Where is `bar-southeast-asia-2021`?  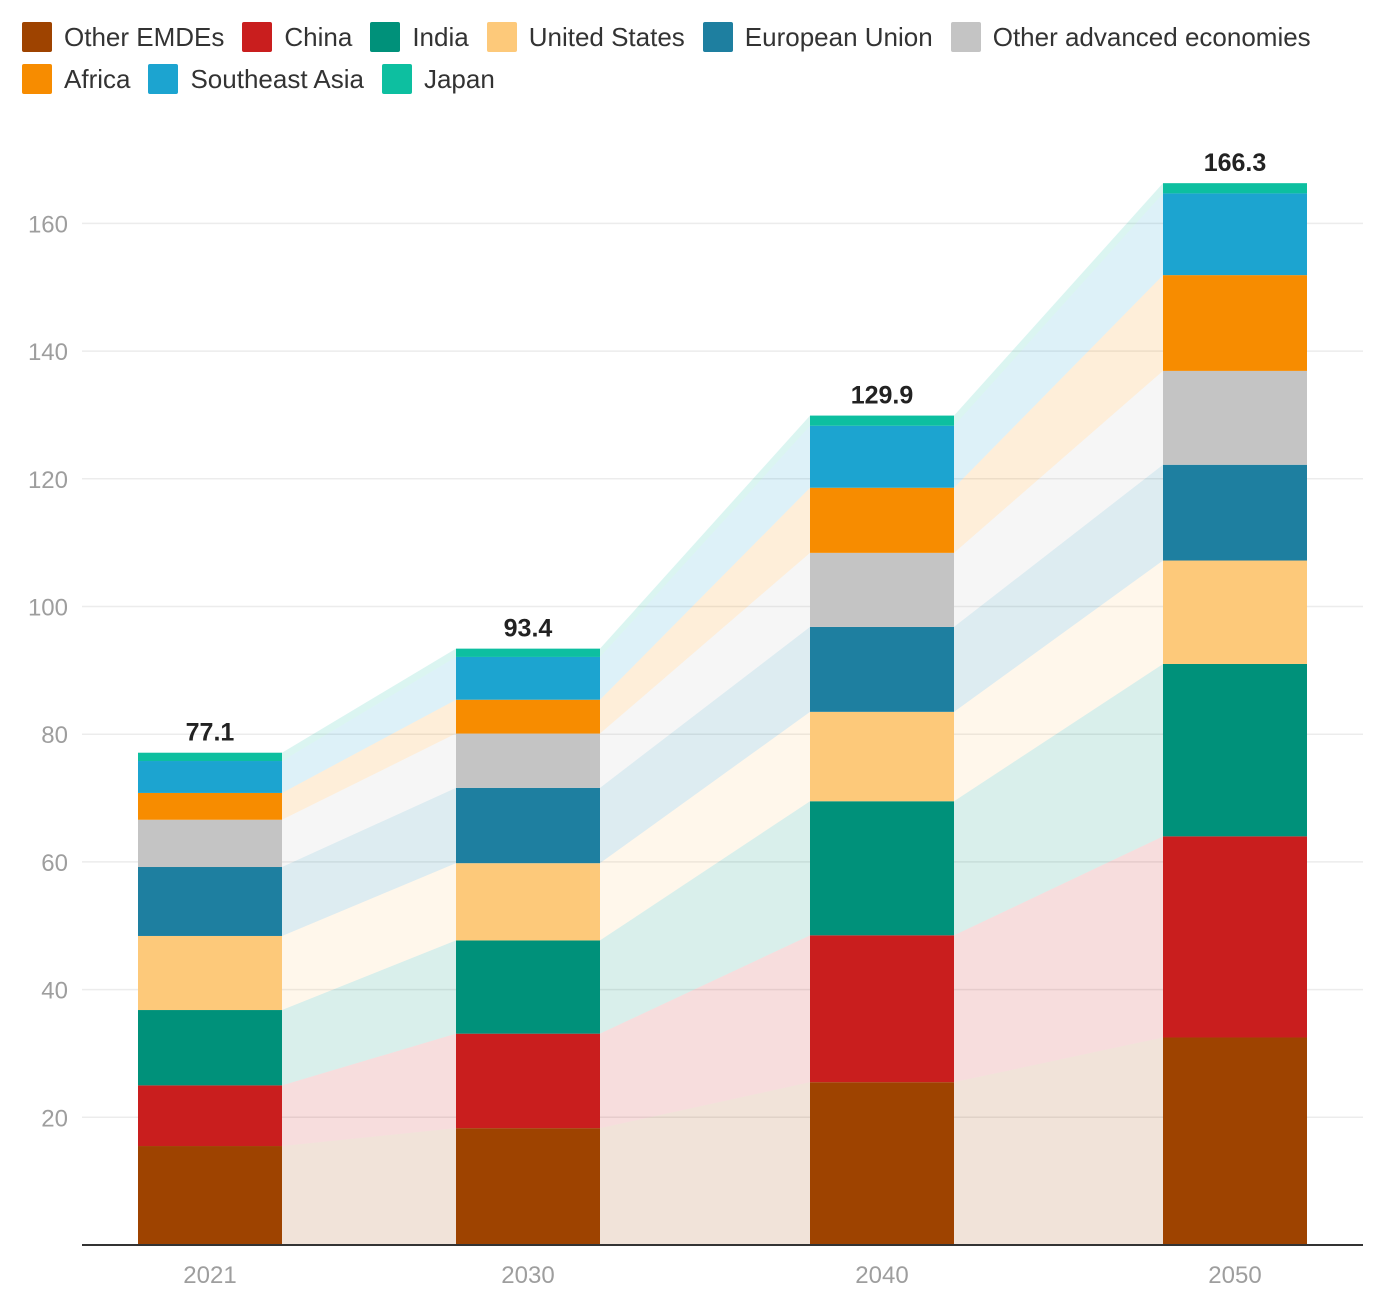
bar-southeast-asia-2021 is located at coordinates (210, 777).